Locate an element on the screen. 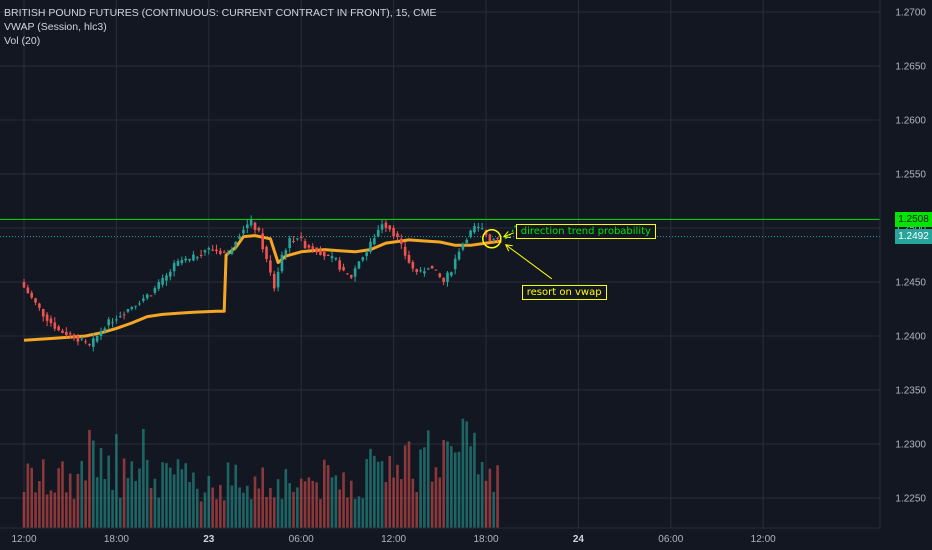 This screenshot has height=550, width=932. legend-vol: Vol (20) is located at coordinates (22, 41).